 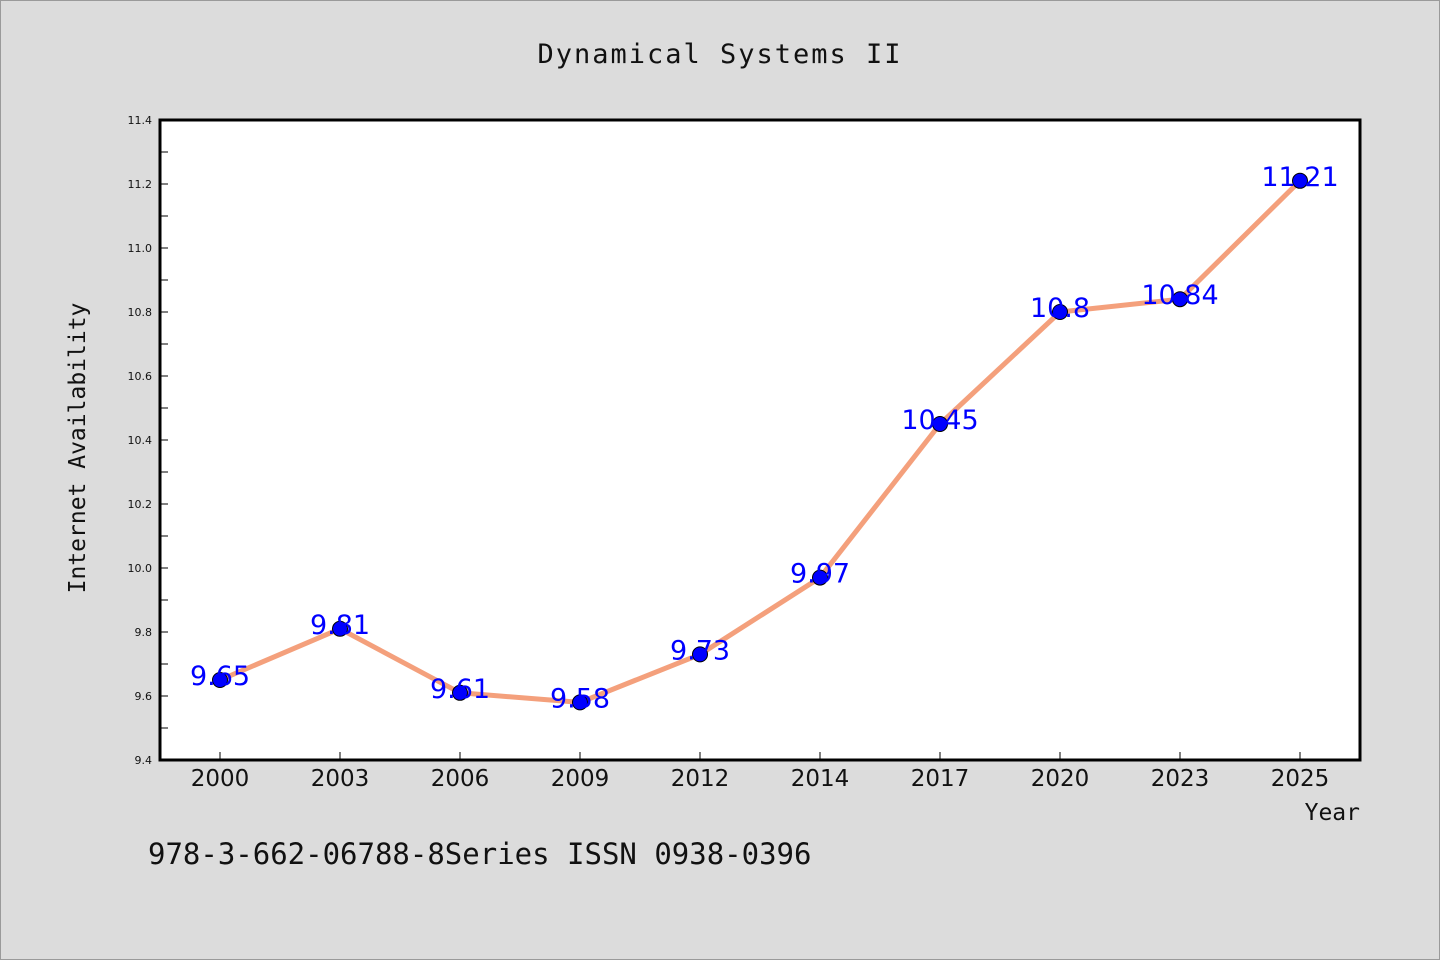 What do you see at coordinates (140, 248) in the screenshot?
I see `y-tick-label: 11.0` at bounding box center [140, 248].